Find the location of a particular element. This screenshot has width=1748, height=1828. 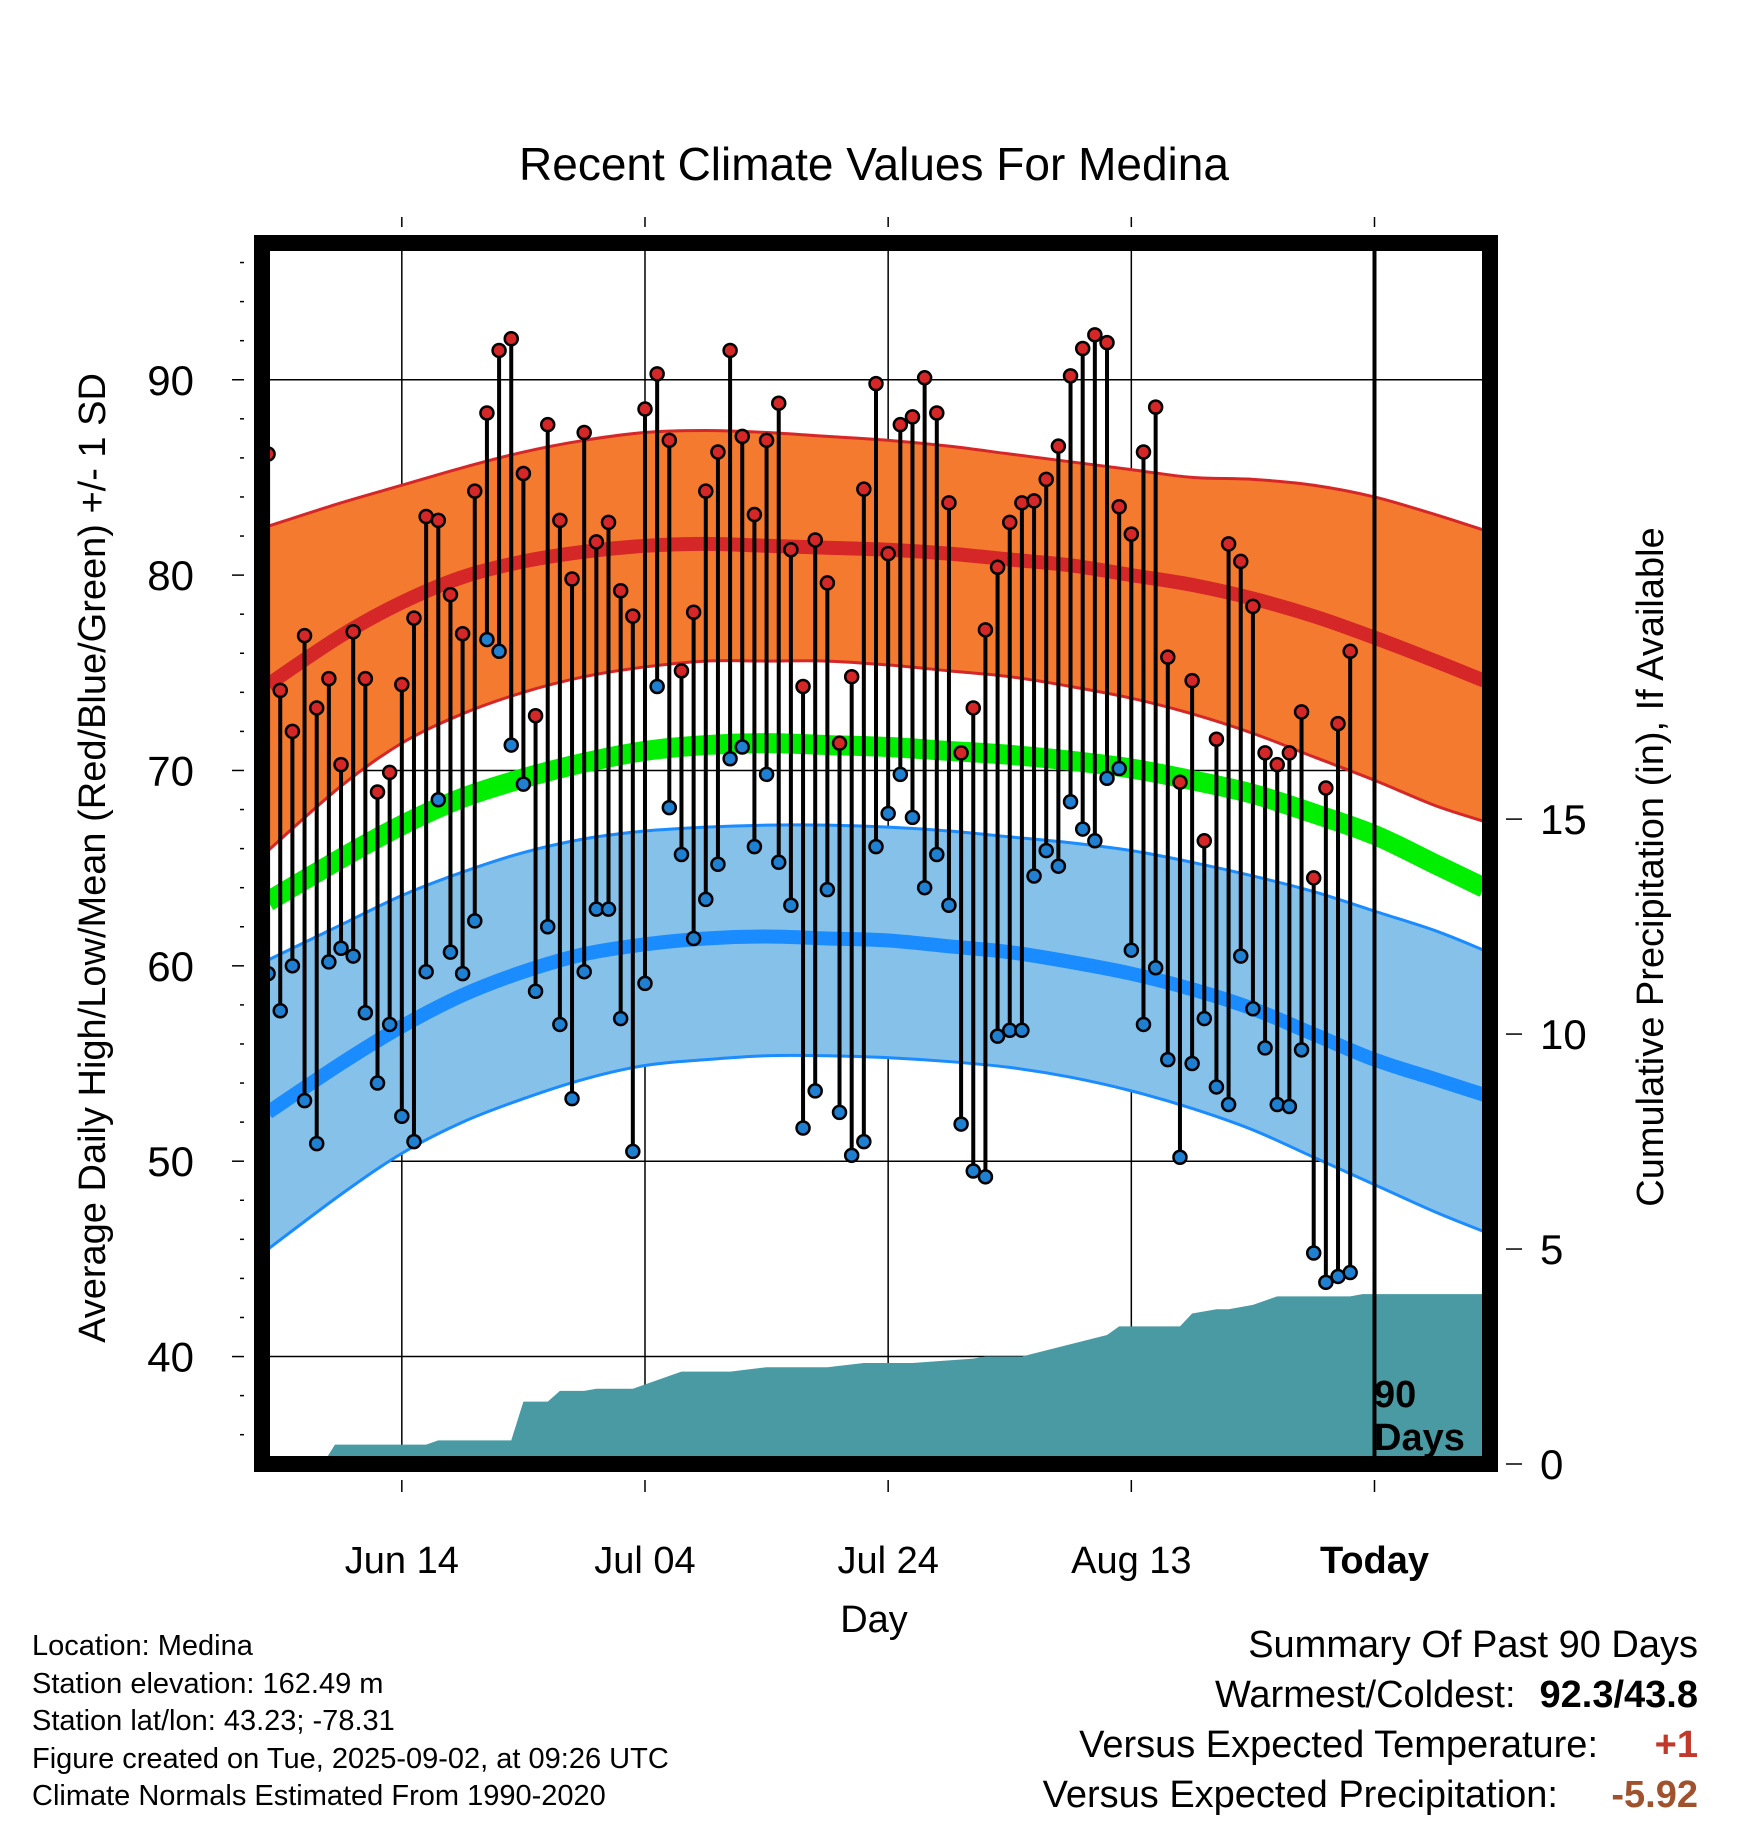

y-tick-label: 50 is located at coordinates (170, 1161).